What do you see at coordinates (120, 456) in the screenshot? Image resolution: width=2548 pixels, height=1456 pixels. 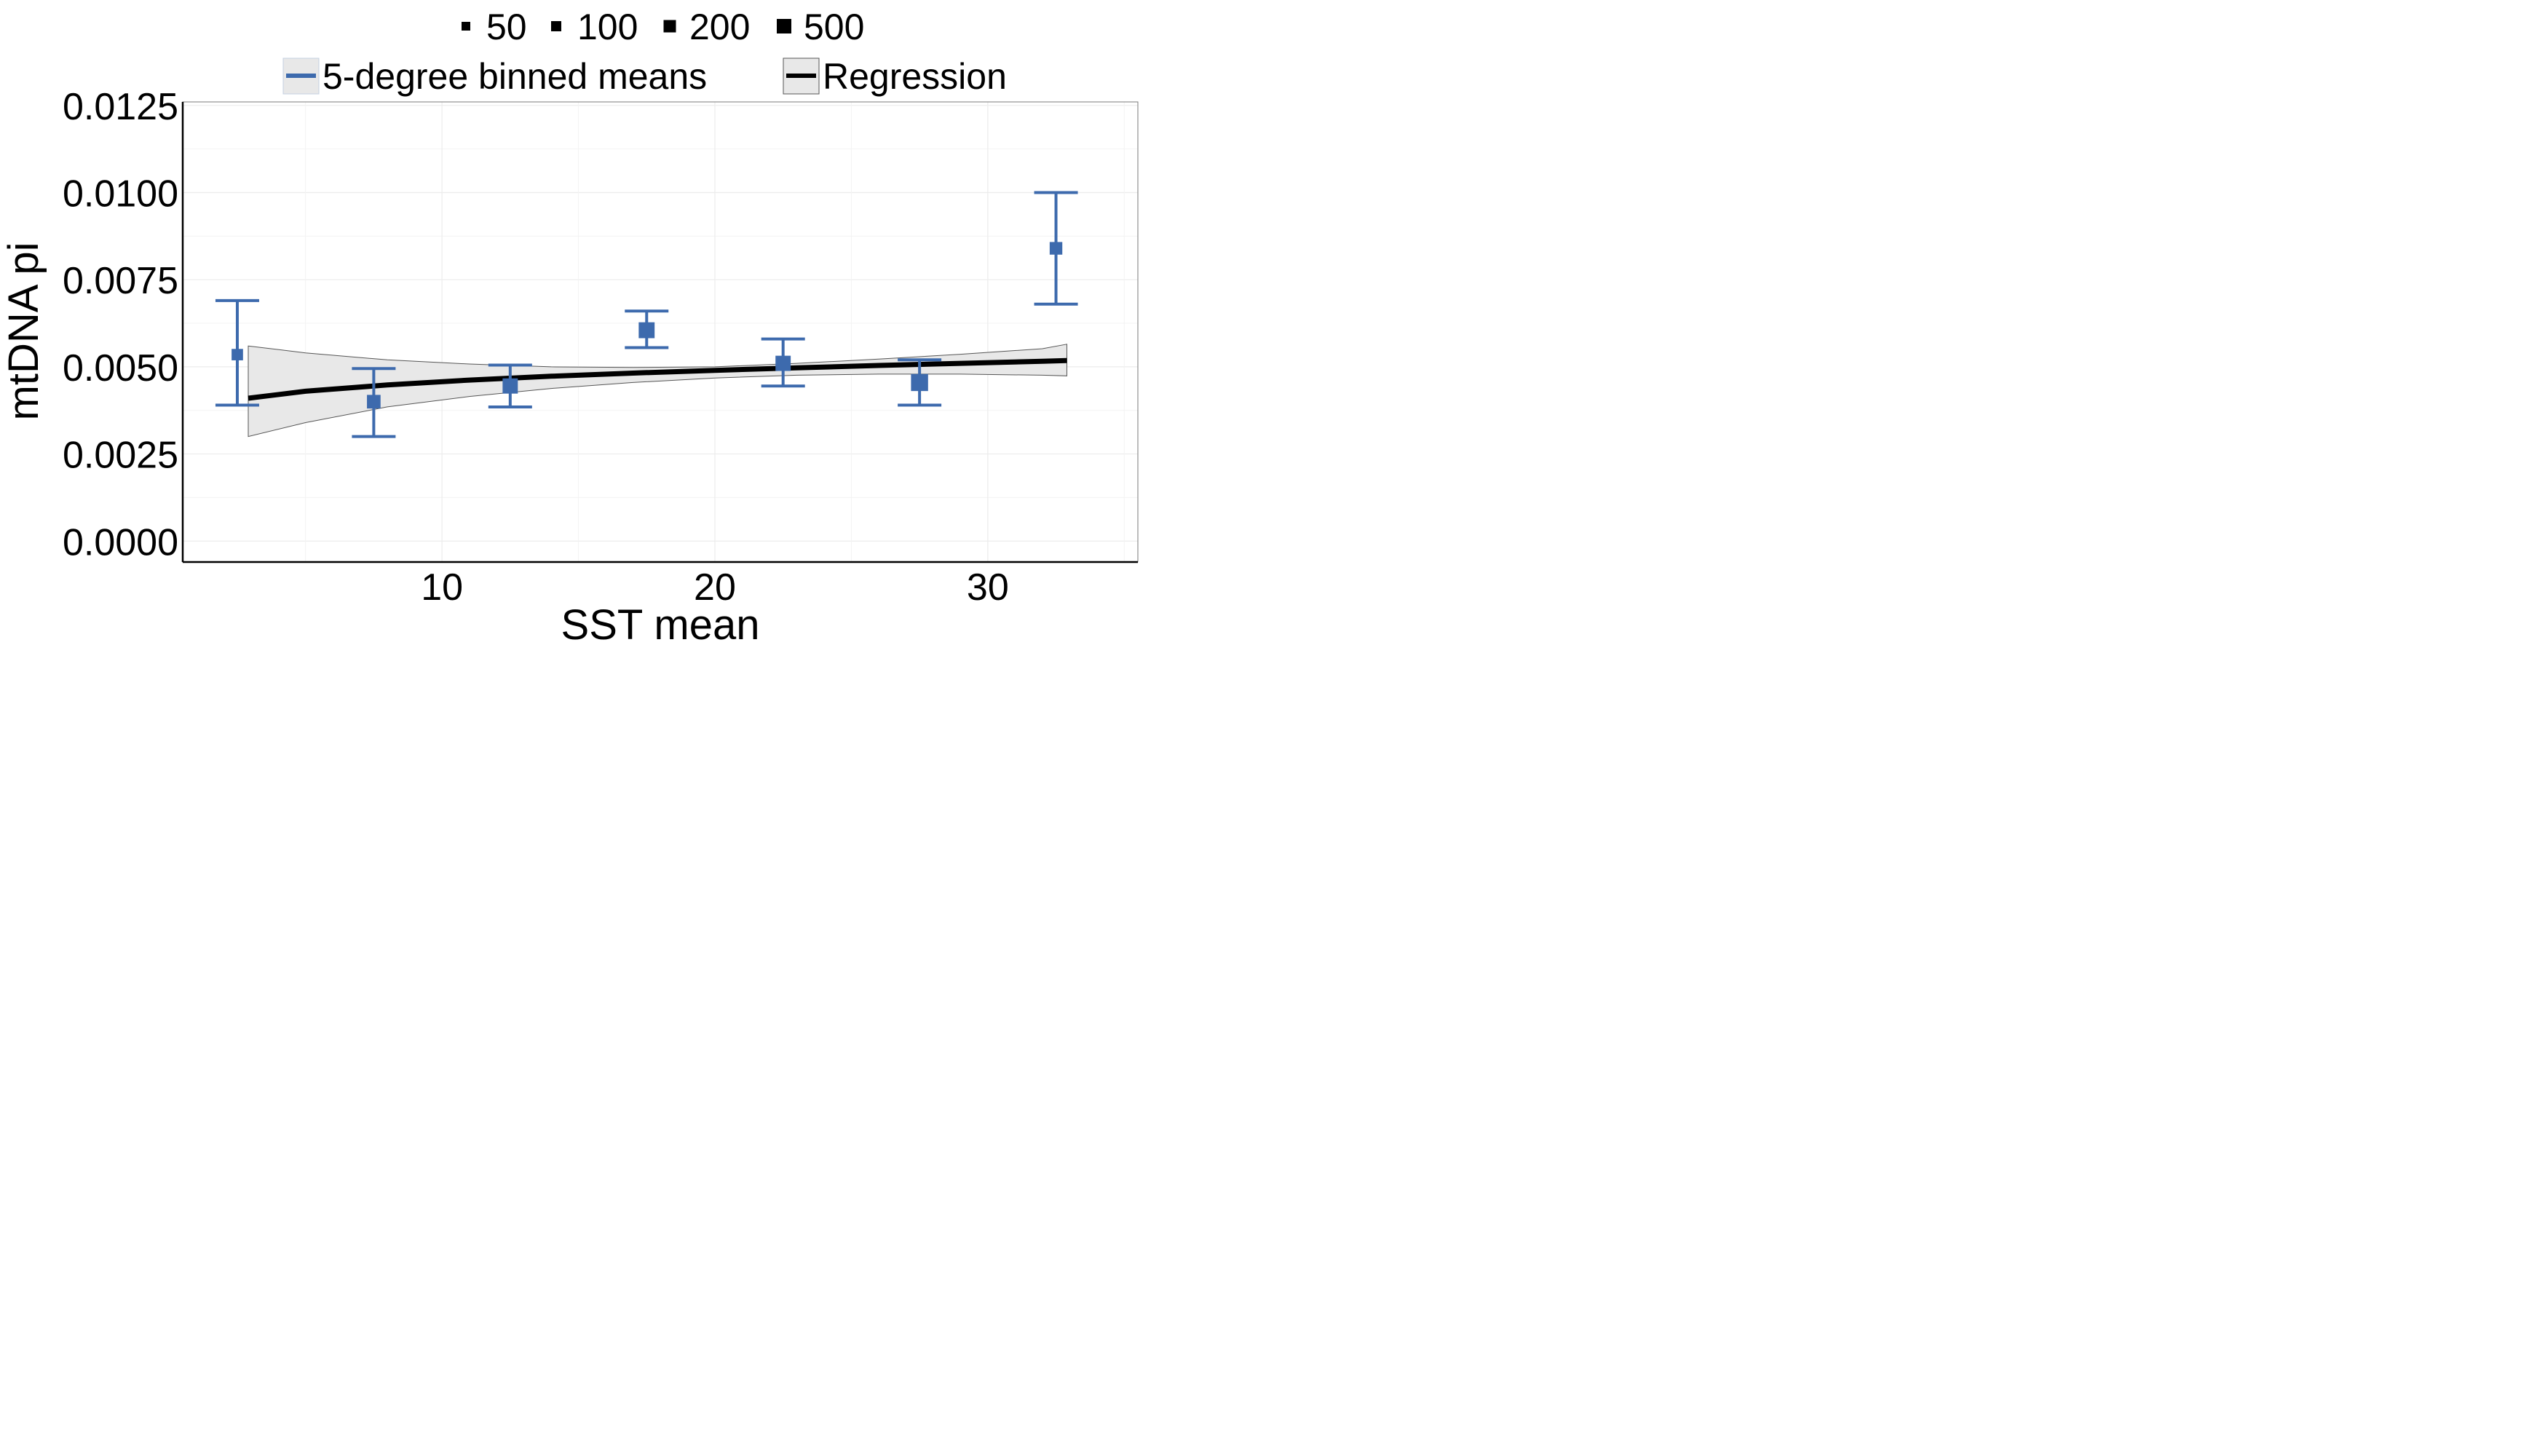 I see `y-tick-label: 0.0025` at bounding box center [120, 456].